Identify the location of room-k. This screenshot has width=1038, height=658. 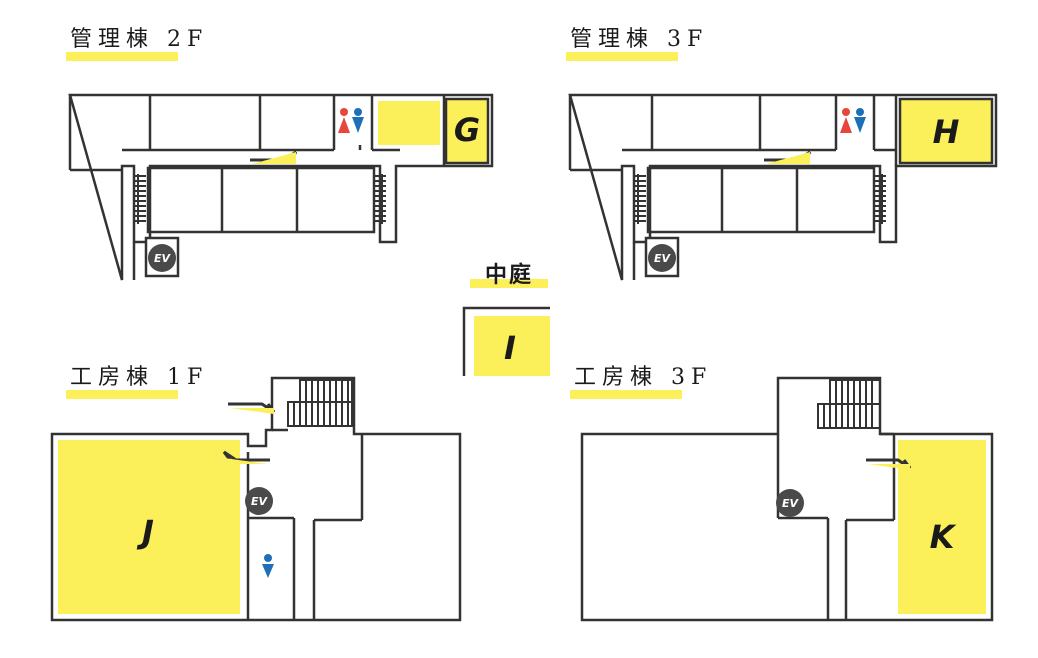
(942, 527).